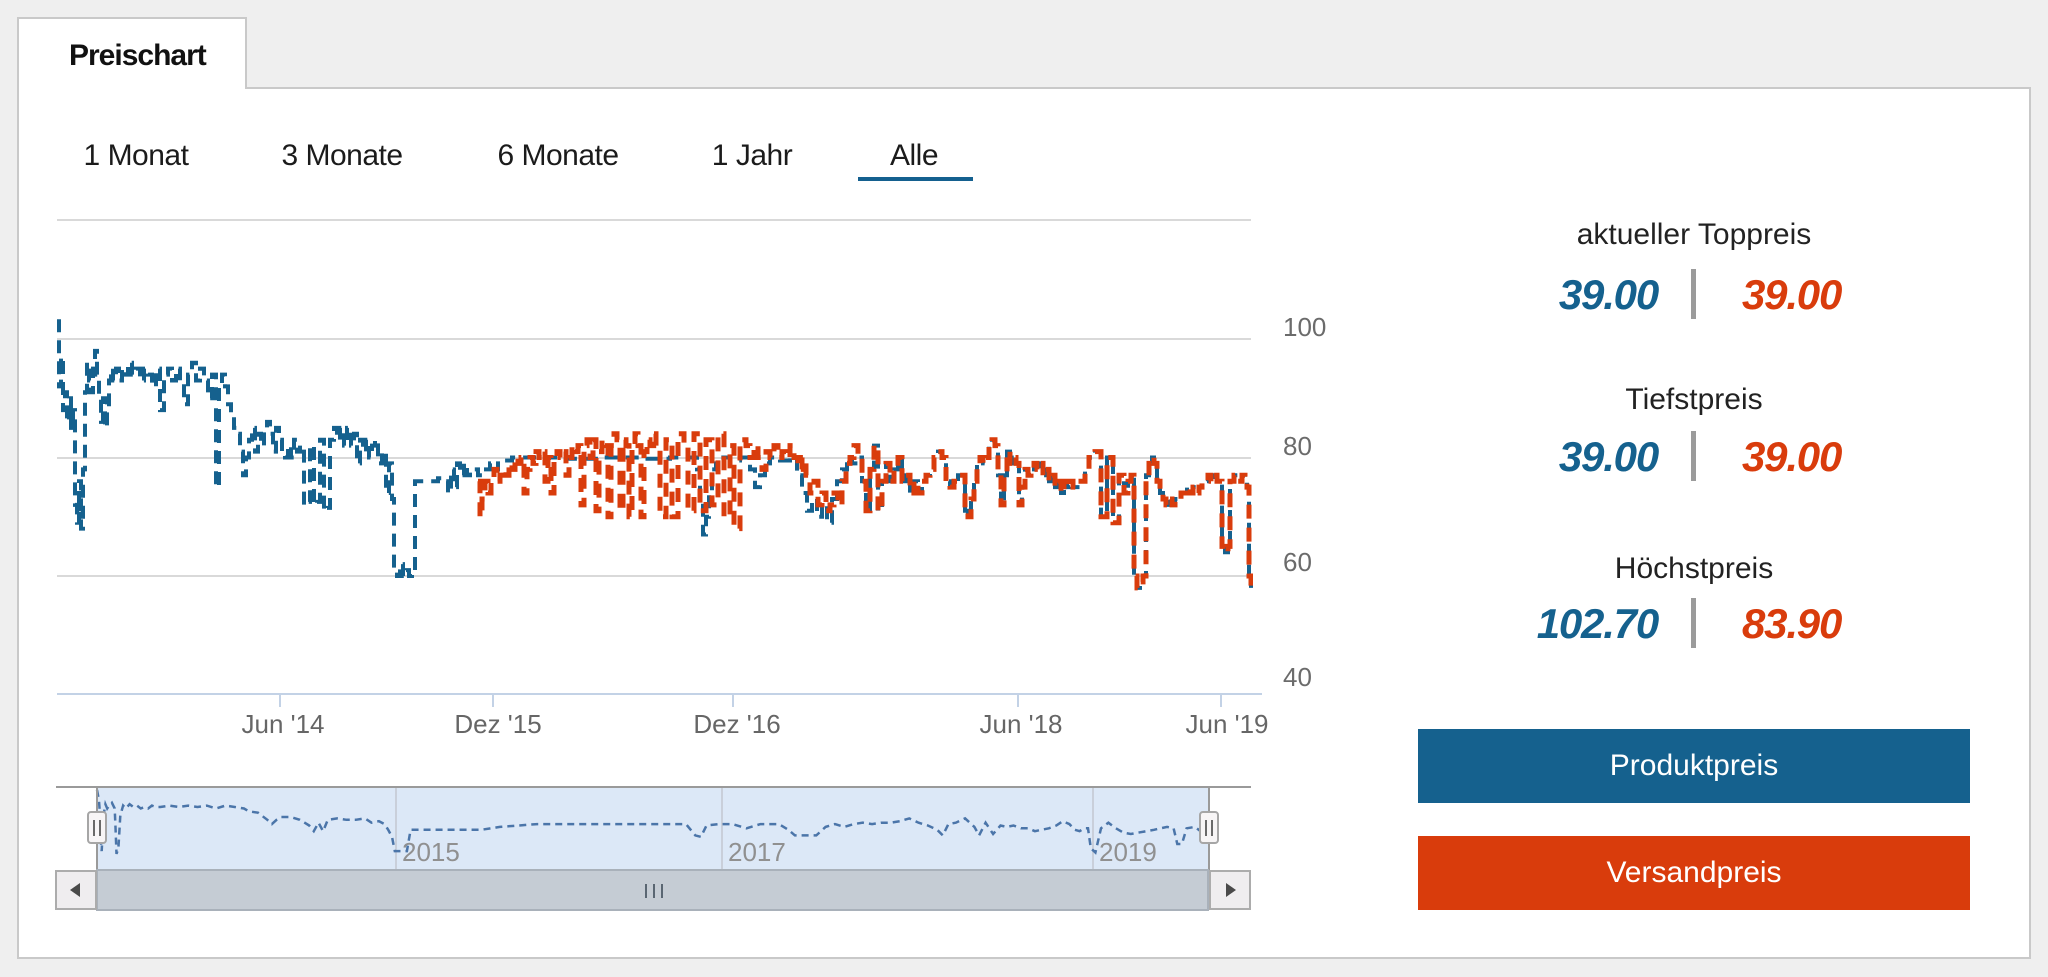 The width and height of the screenshot is (2048, 977). What do you see at coordinates (1128, 852) in the screenshot?
I see `svg-text: 2019` at bounding box center [1128, 852].